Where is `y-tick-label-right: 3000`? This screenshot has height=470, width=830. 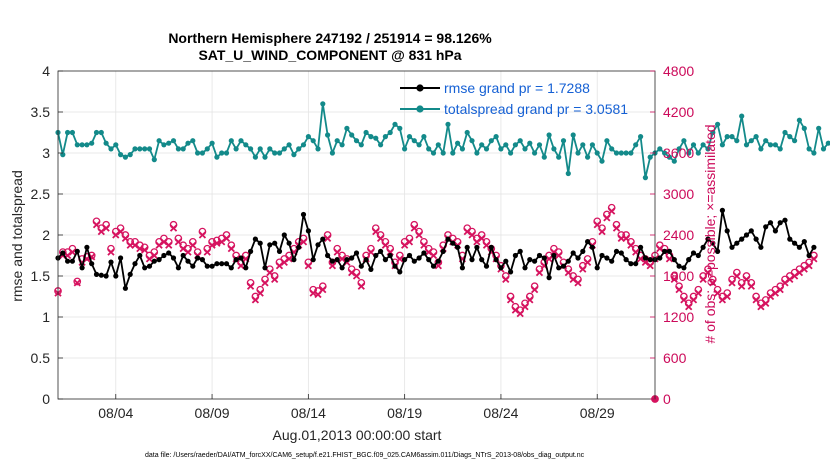
y-tick-label-right: 3000 is located at coordinates (678, 194).